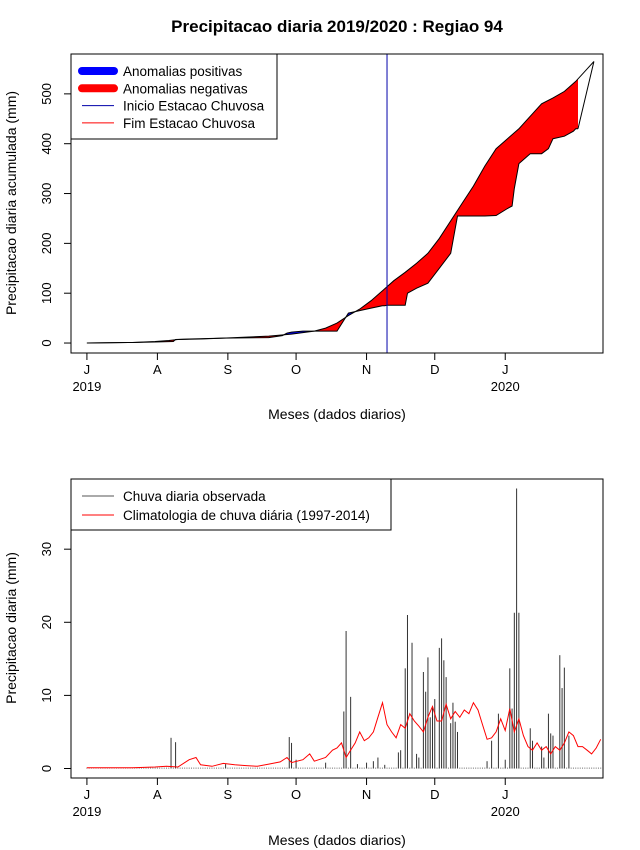  Describe the element at coordinates (46, 94) in the screenshot. I see `y-tick-label: 500` at that location.